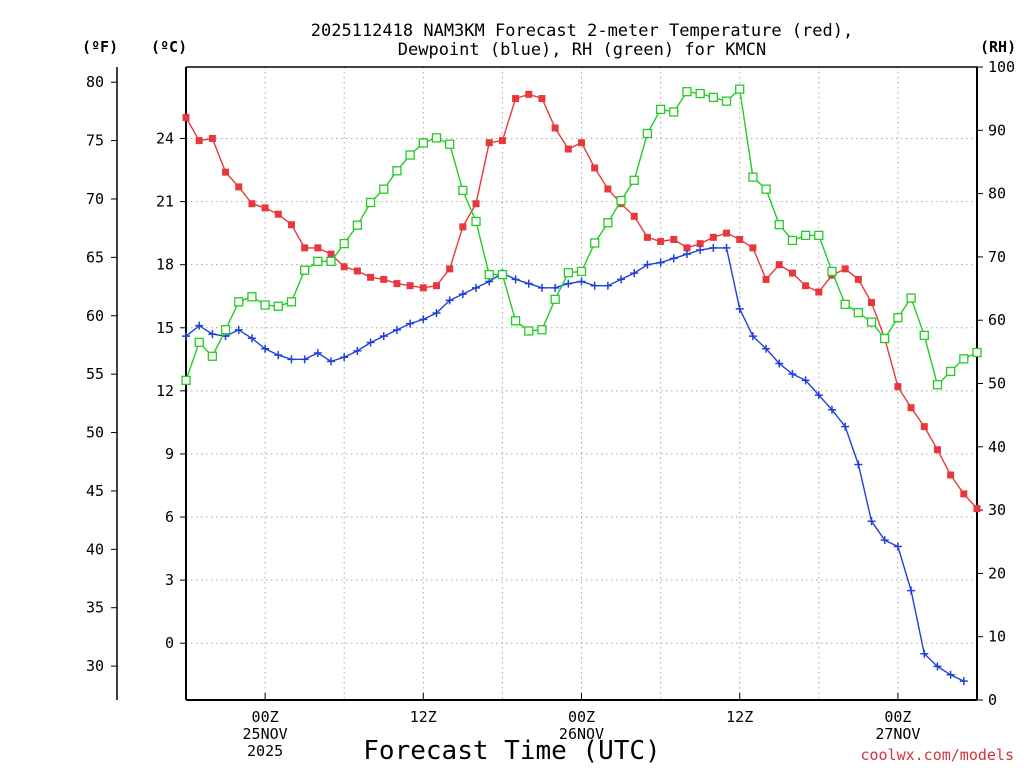 This screenshot has height=768, width=1024. I want to click on rh-tick-label: 70, so click(997, 257).